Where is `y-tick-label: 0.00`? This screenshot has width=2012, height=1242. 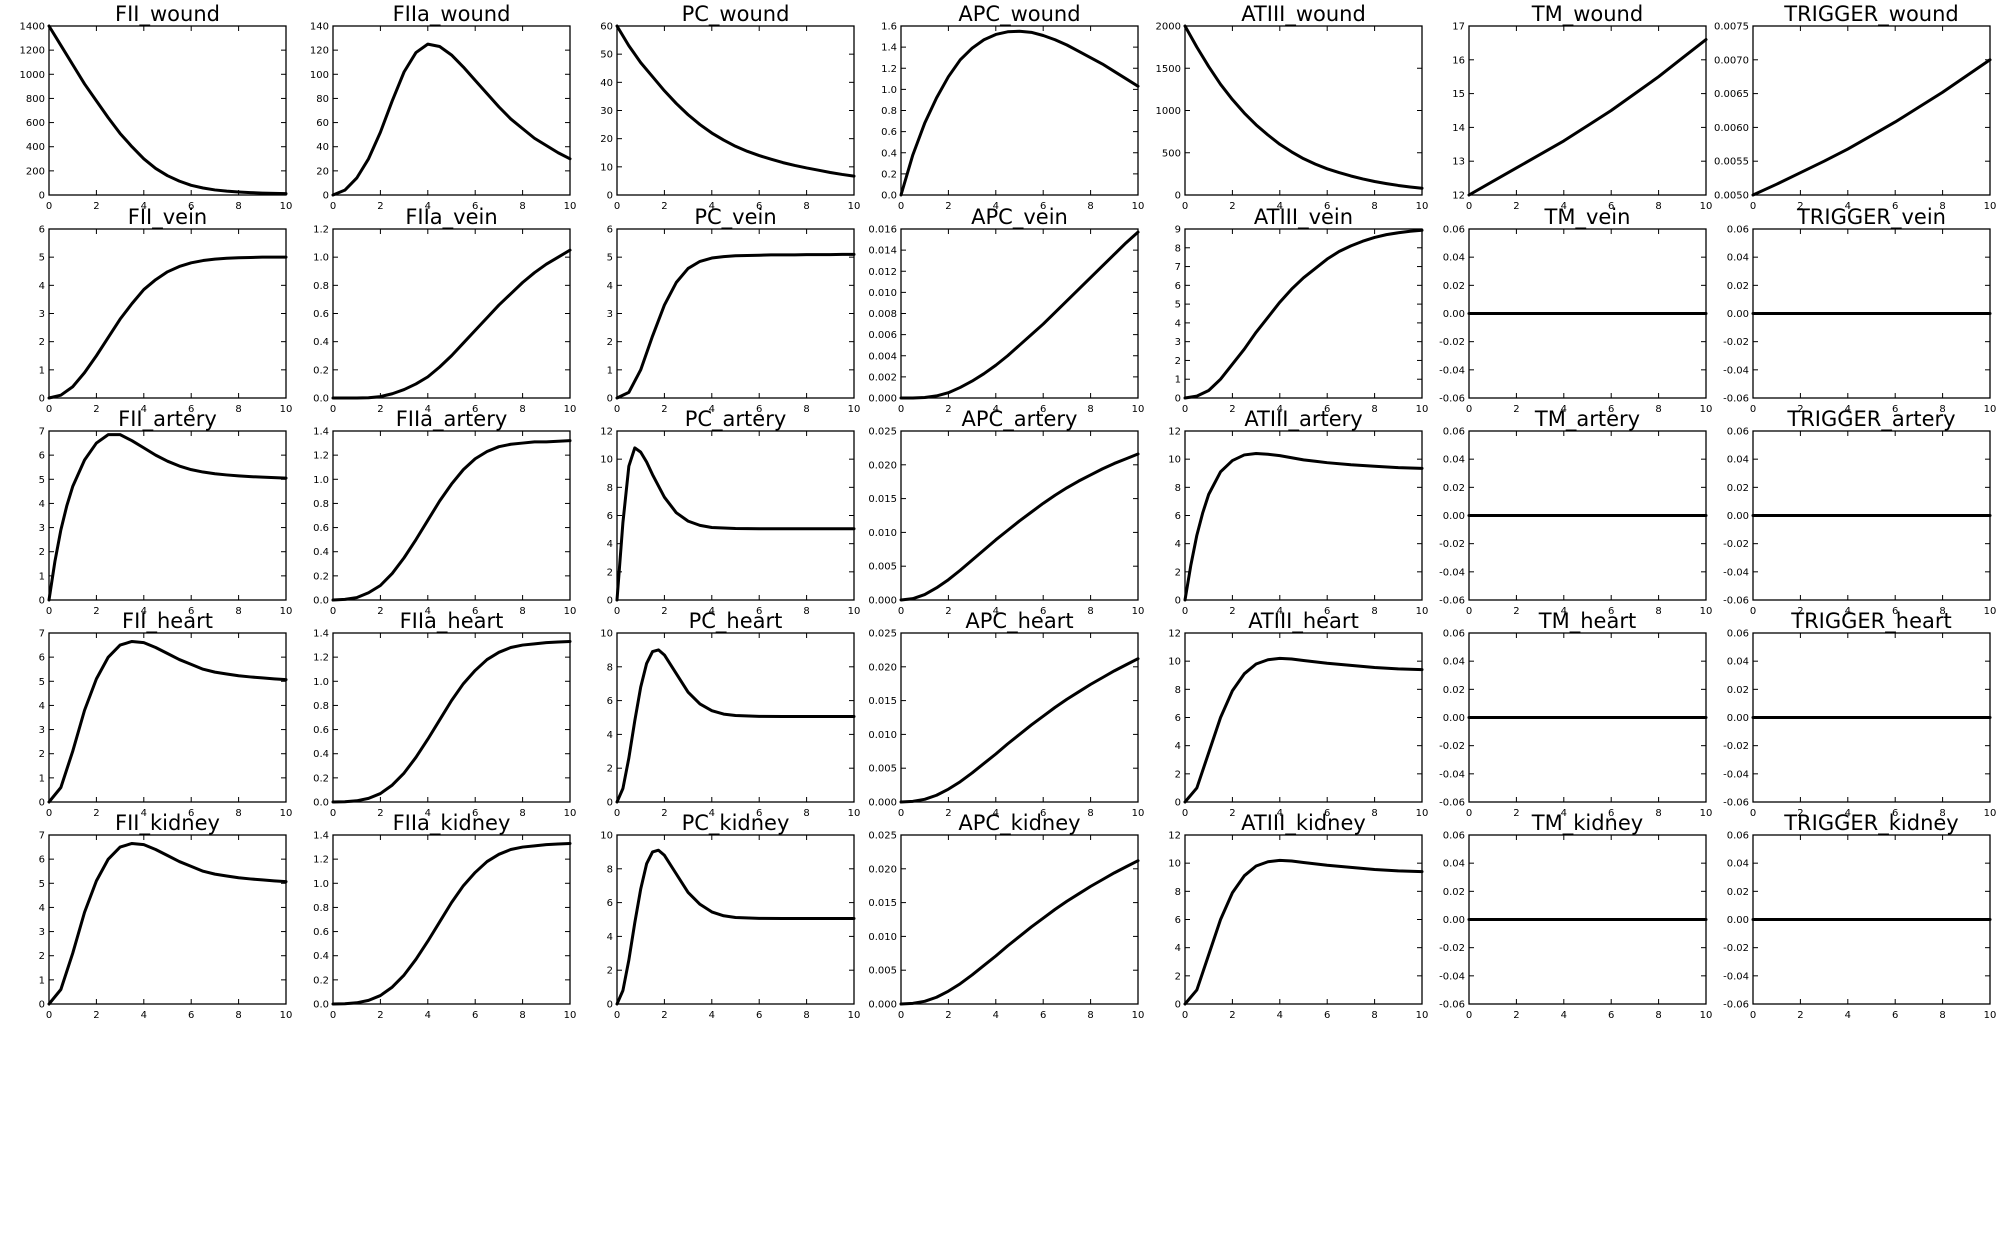
y-tick-label: 0.00 is located at coordinates (1454, 516).